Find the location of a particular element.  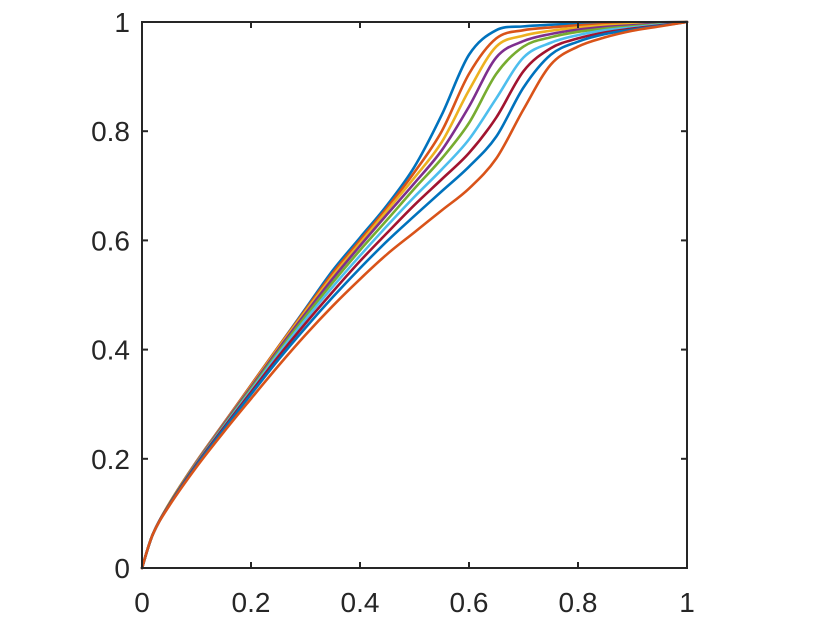

y-tick-label: 0.4 is located at coordinates (110, 350).